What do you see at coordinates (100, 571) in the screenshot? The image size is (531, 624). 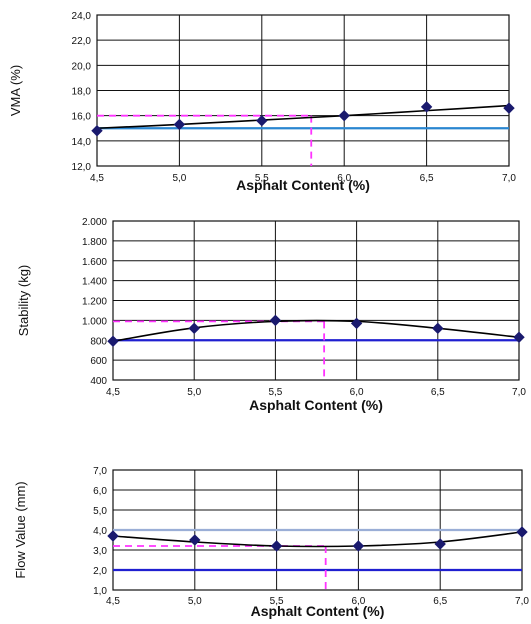 I see `y-tick-label: 2,0` at bounding box center [100, 571].